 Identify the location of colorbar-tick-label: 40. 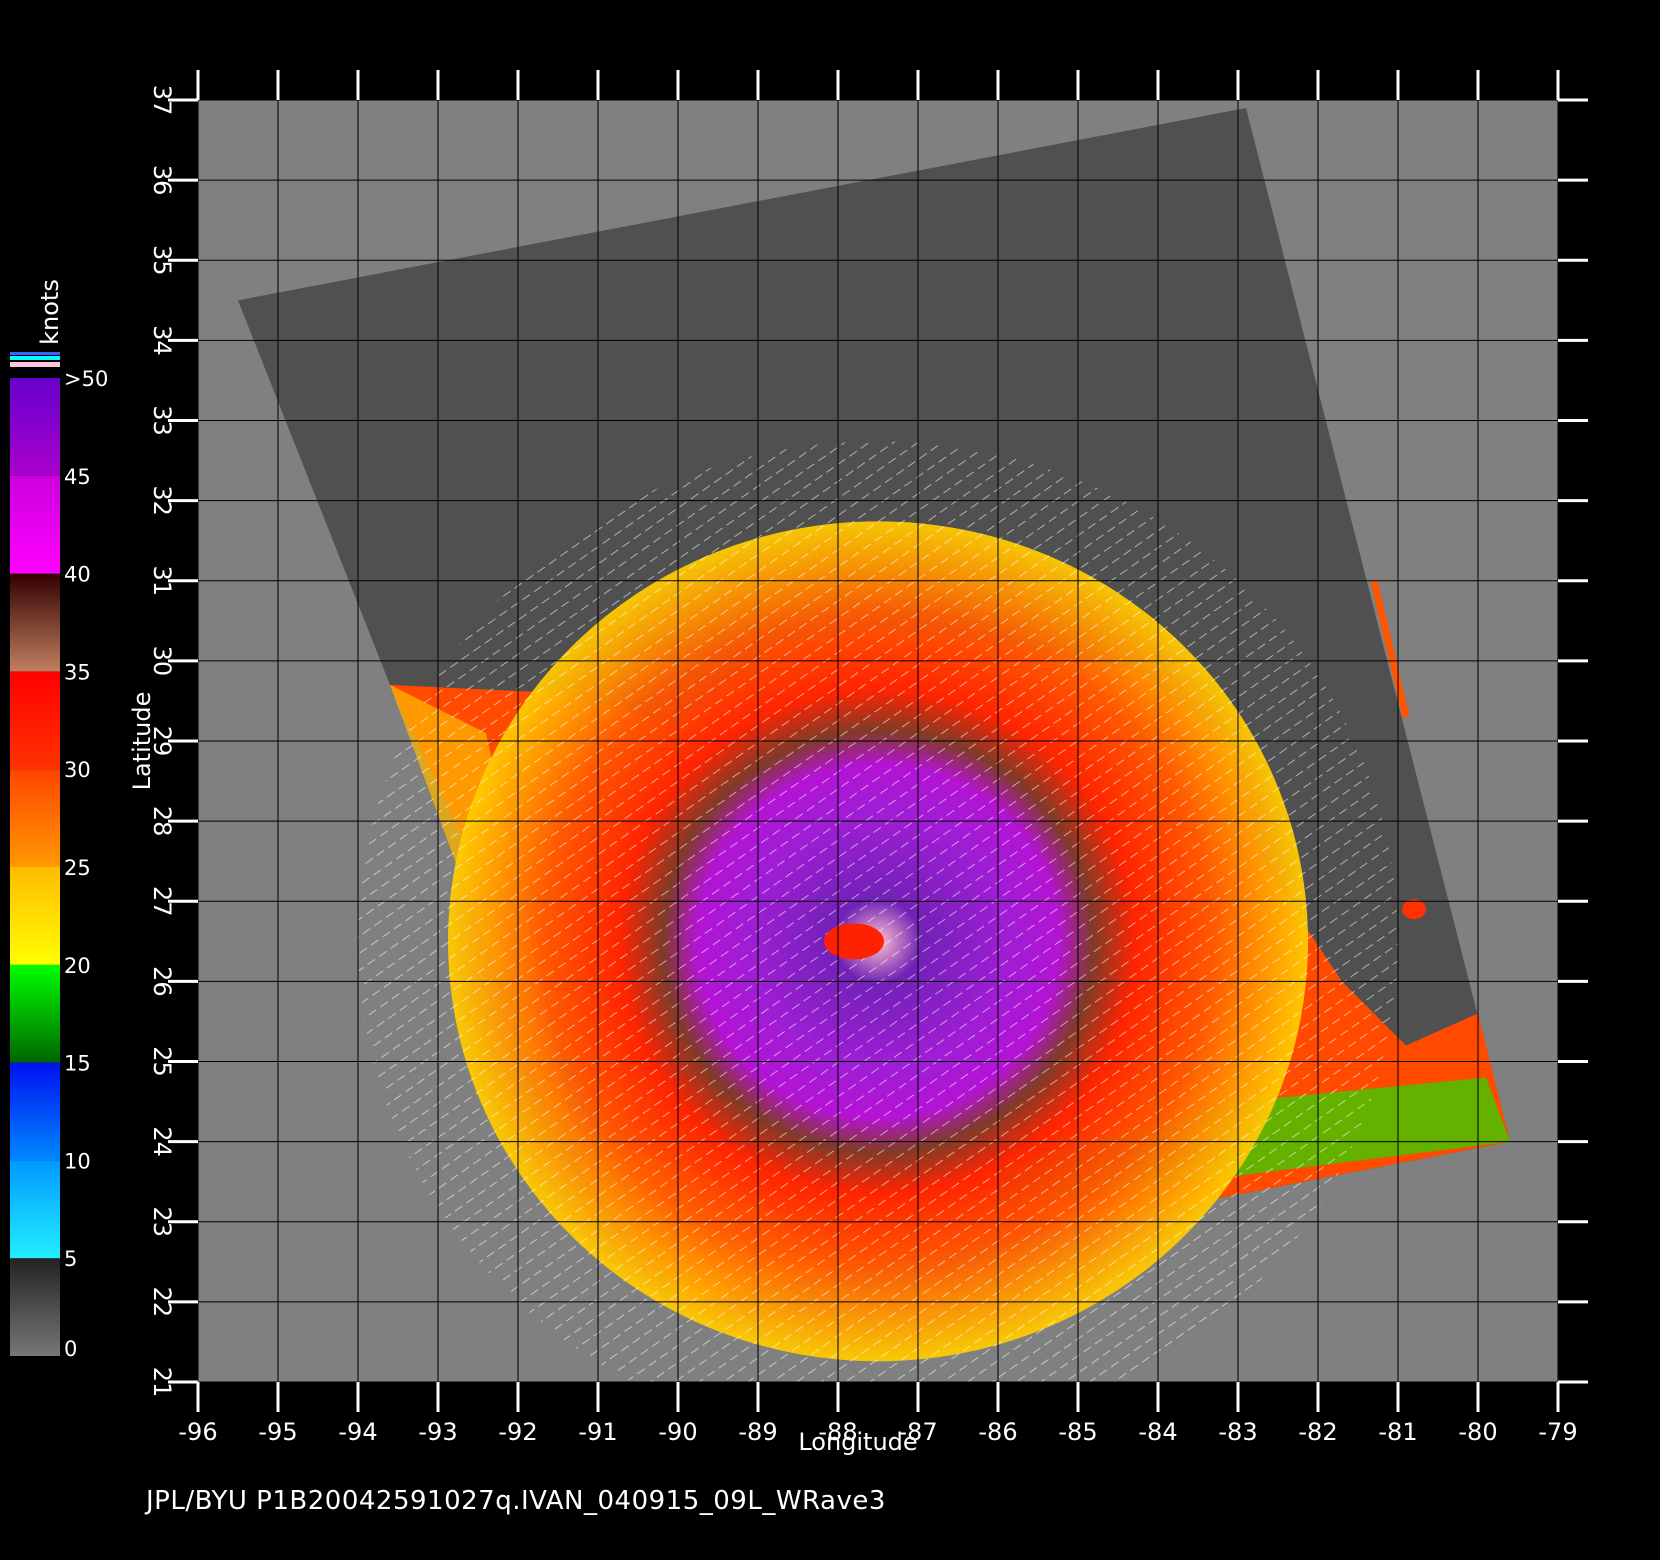
(77, 575).